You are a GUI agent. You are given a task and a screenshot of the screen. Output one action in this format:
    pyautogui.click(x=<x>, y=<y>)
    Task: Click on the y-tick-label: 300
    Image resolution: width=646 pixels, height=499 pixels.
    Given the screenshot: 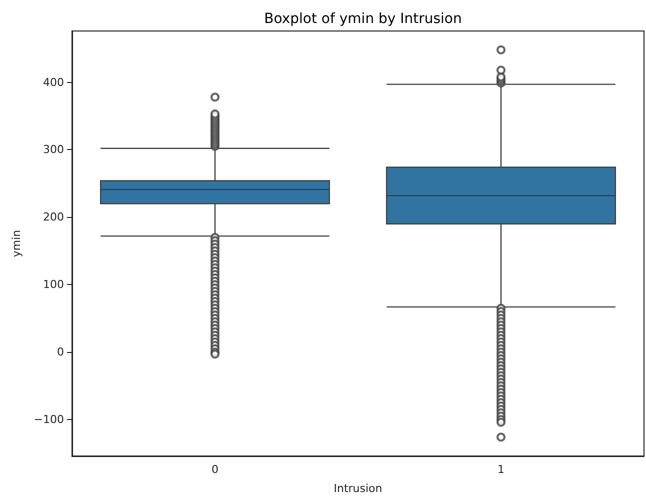 What is the action you would take?
    pyautogui.click(x=53, y=149)
    